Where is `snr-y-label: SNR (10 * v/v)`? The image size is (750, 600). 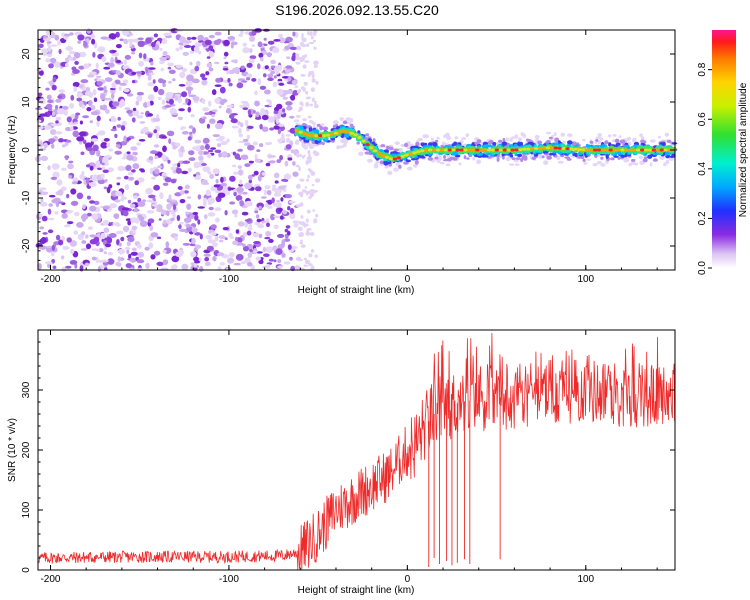 snr-y-label: SNR (10 * v/v) is located at coordinates (12, 450).